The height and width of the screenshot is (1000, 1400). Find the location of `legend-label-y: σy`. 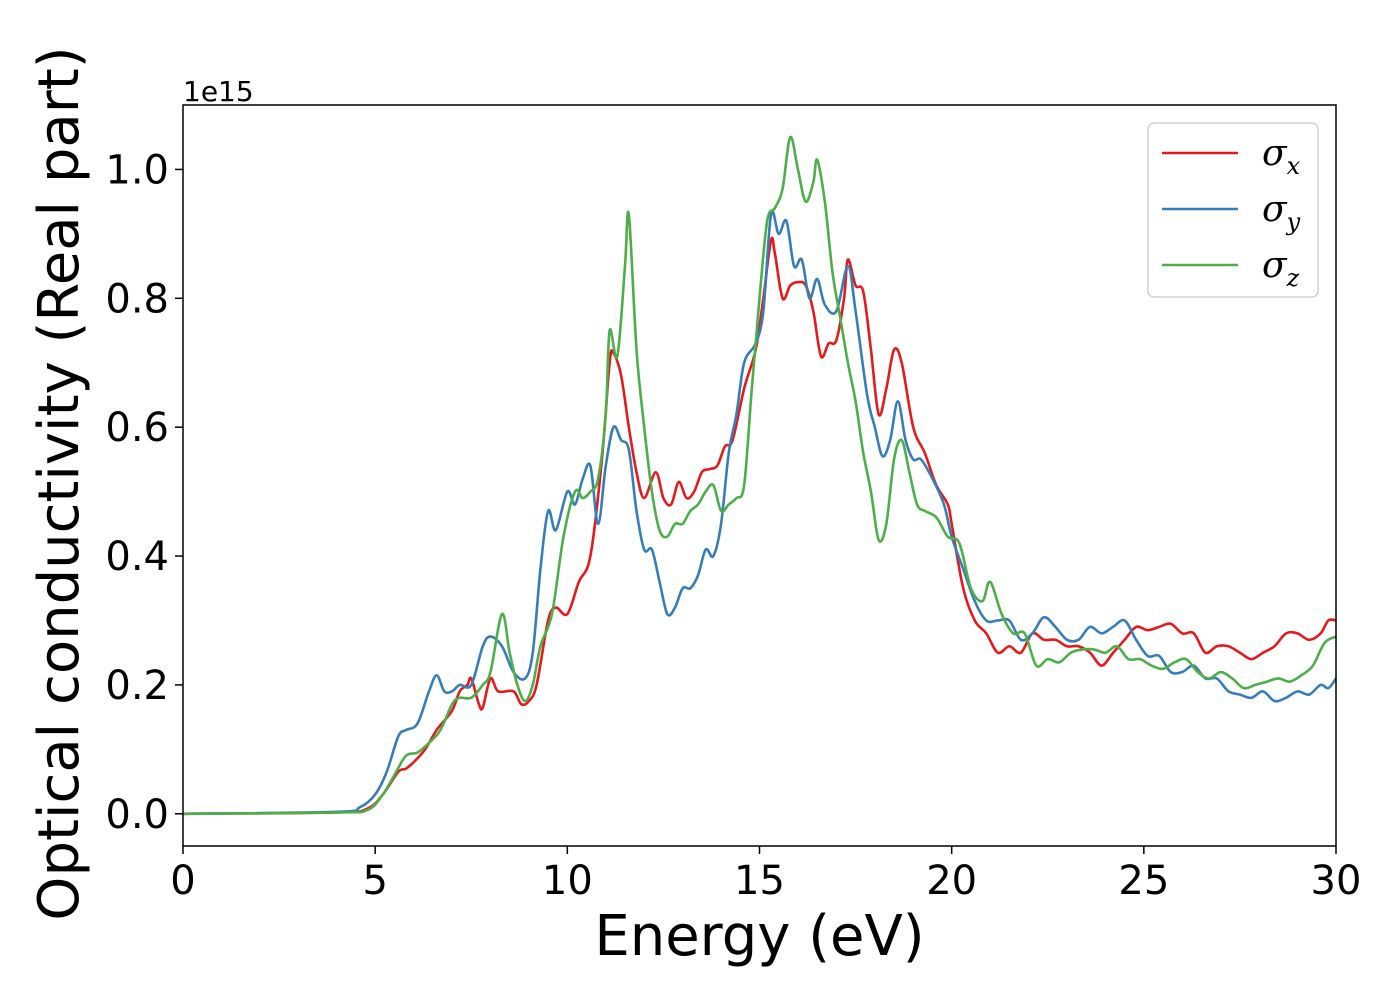

legend-label-y: σy is located at coordinates (1281, 212).